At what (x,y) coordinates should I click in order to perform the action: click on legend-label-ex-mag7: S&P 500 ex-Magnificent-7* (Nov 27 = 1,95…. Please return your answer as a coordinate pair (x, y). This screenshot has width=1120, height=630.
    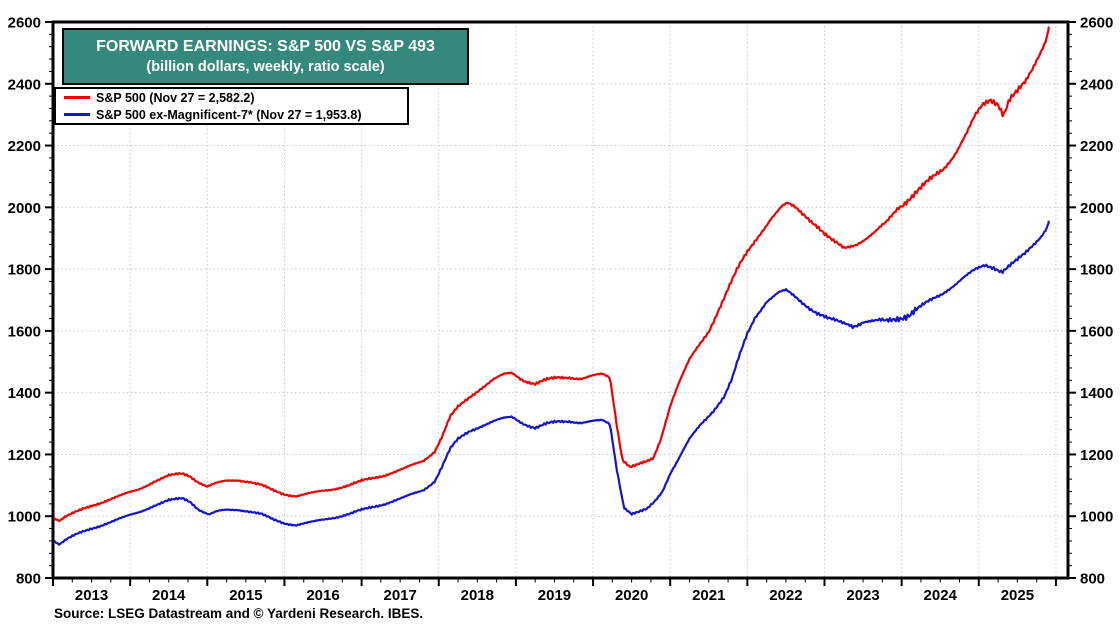
    Looking at the image, I should click on (229, 114).